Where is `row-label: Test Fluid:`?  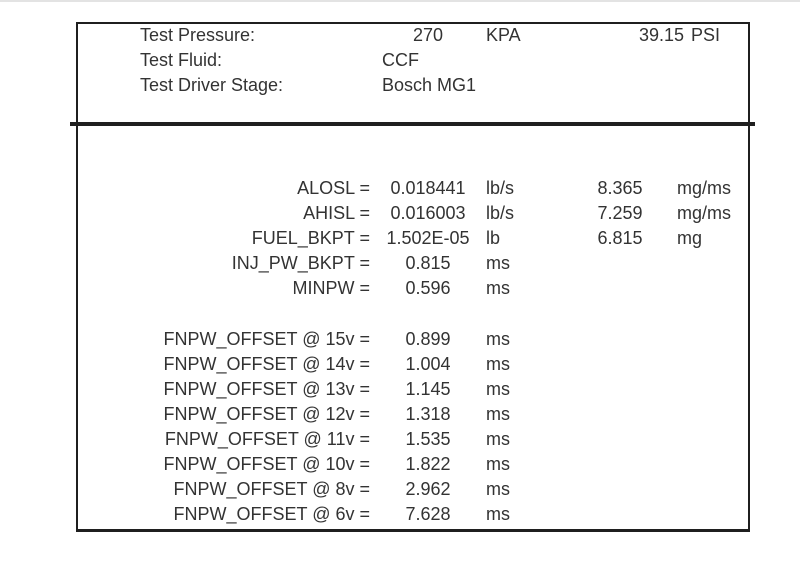 row-label: Test Fluid: is located at coordinates (181, 60).